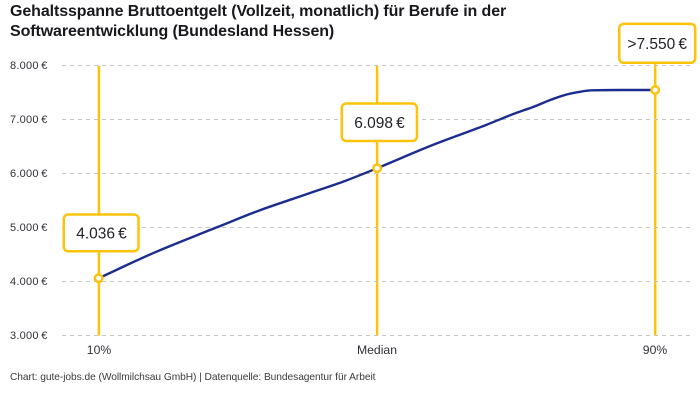  Describe the element at coordinates (29, 282) in the screenshot. I see `svg-text: 4.000 €` at that location.